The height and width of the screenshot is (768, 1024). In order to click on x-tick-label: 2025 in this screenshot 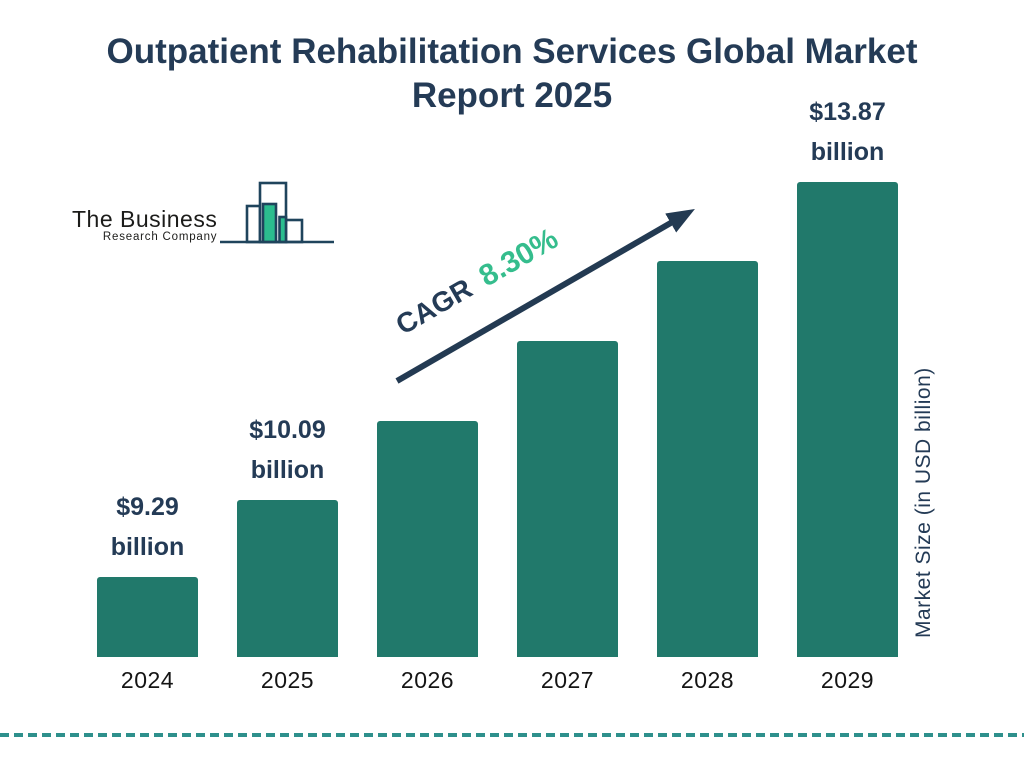, I will do `click(287, 680)`.